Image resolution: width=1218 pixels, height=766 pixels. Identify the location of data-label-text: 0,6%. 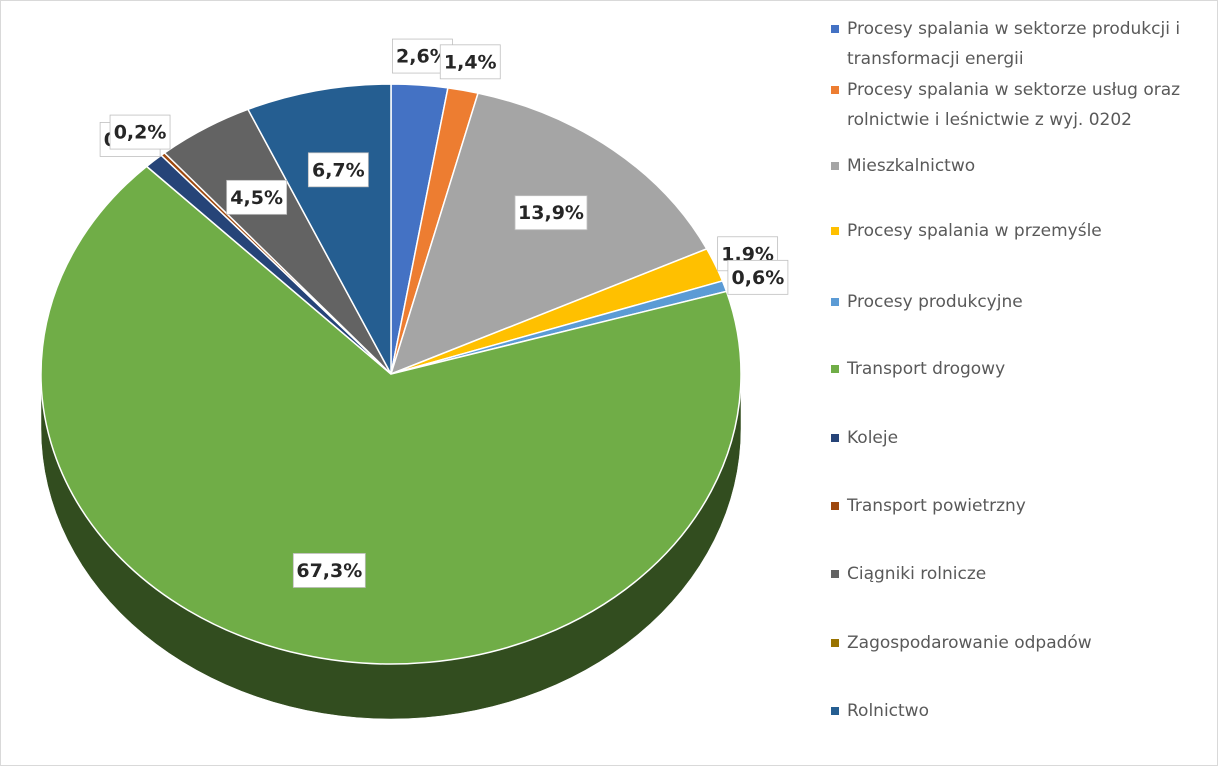
(758, 278).